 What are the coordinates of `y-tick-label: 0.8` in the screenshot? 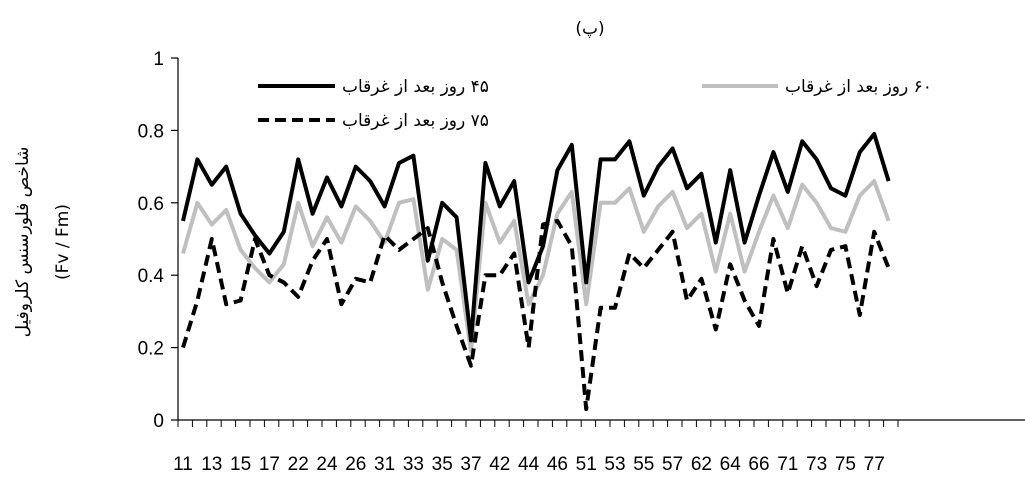 It's located at (151, 131).